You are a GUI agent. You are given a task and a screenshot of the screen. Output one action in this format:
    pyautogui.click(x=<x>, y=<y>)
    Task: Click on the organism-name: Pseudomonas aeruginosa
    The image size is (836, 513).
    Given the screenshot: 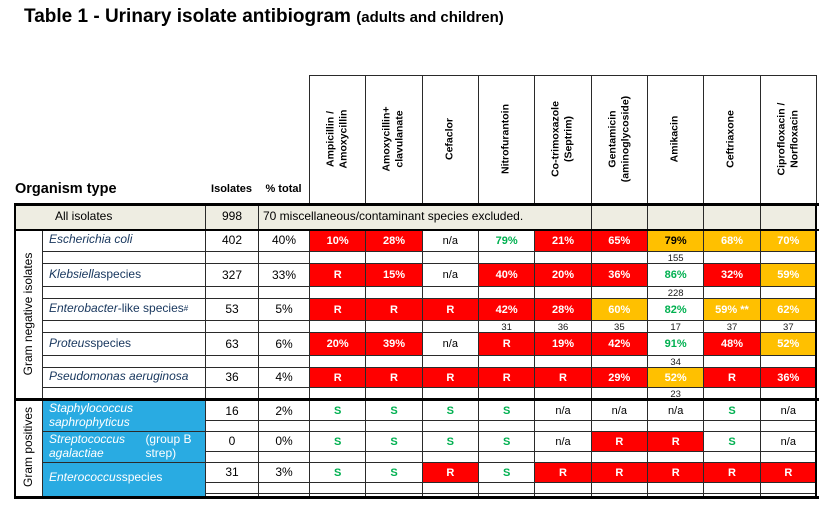 What is the action you would take?
    pyautogui.click(x=123, y=377)
    